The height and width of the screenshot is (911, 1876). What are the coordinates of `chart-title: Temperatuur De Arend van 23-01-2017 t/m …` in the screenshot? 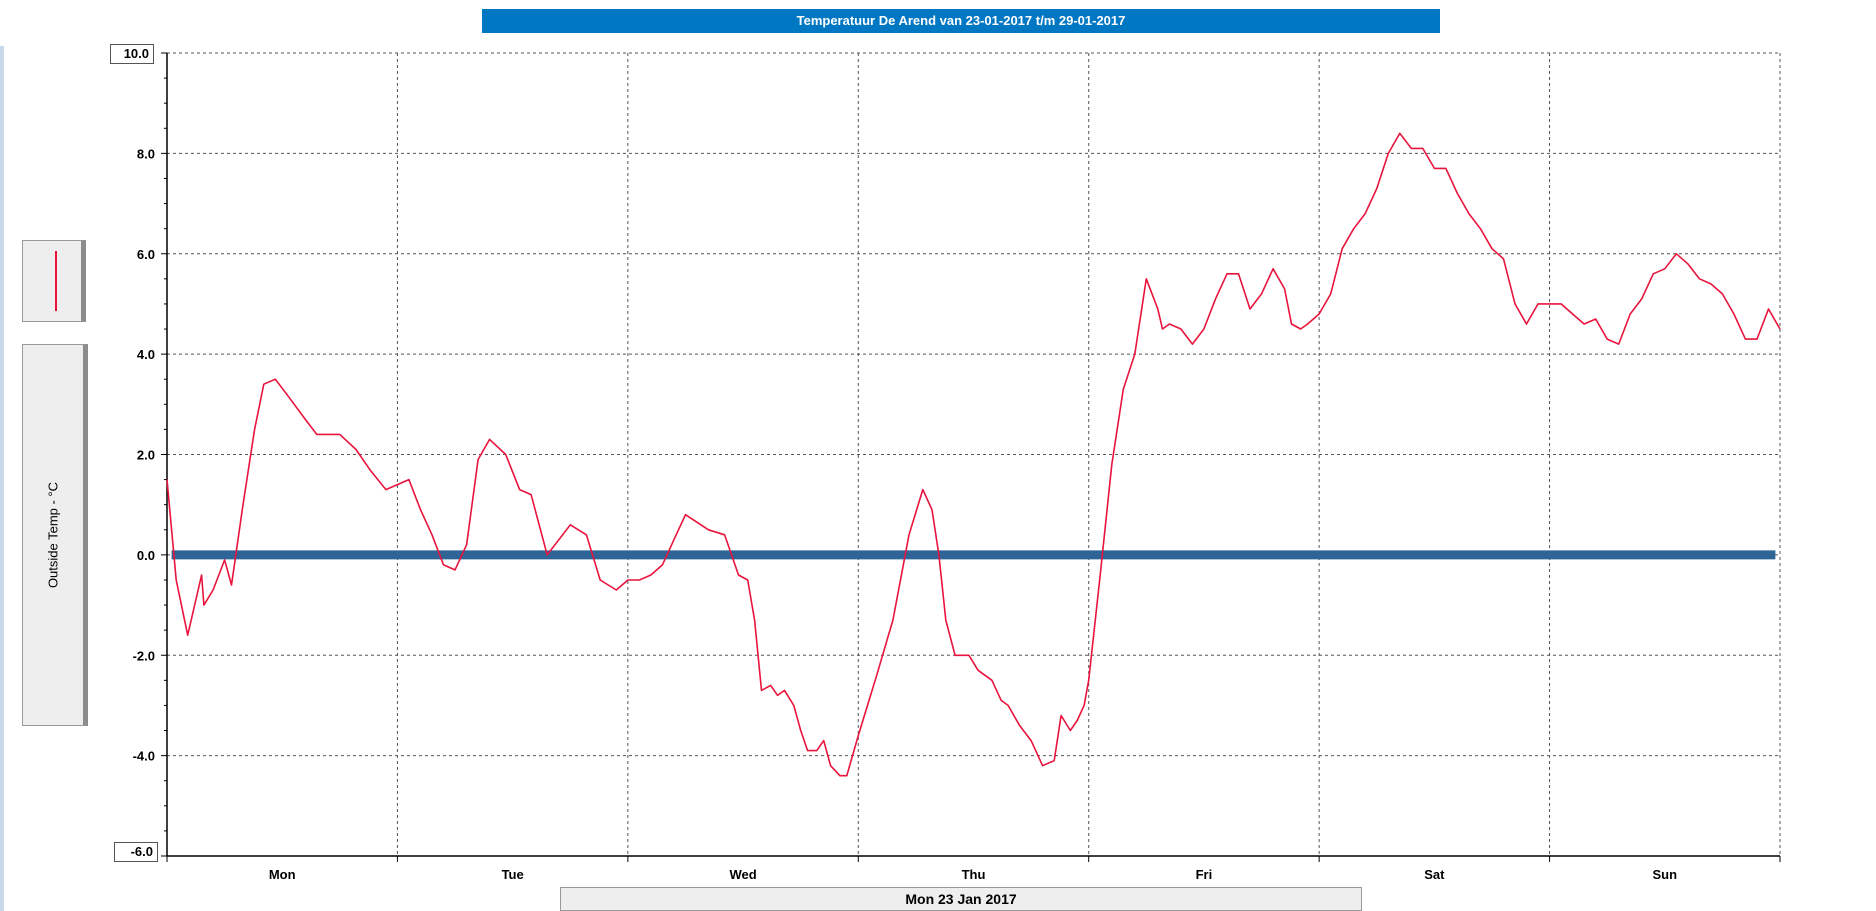 It's located at (961, 21).